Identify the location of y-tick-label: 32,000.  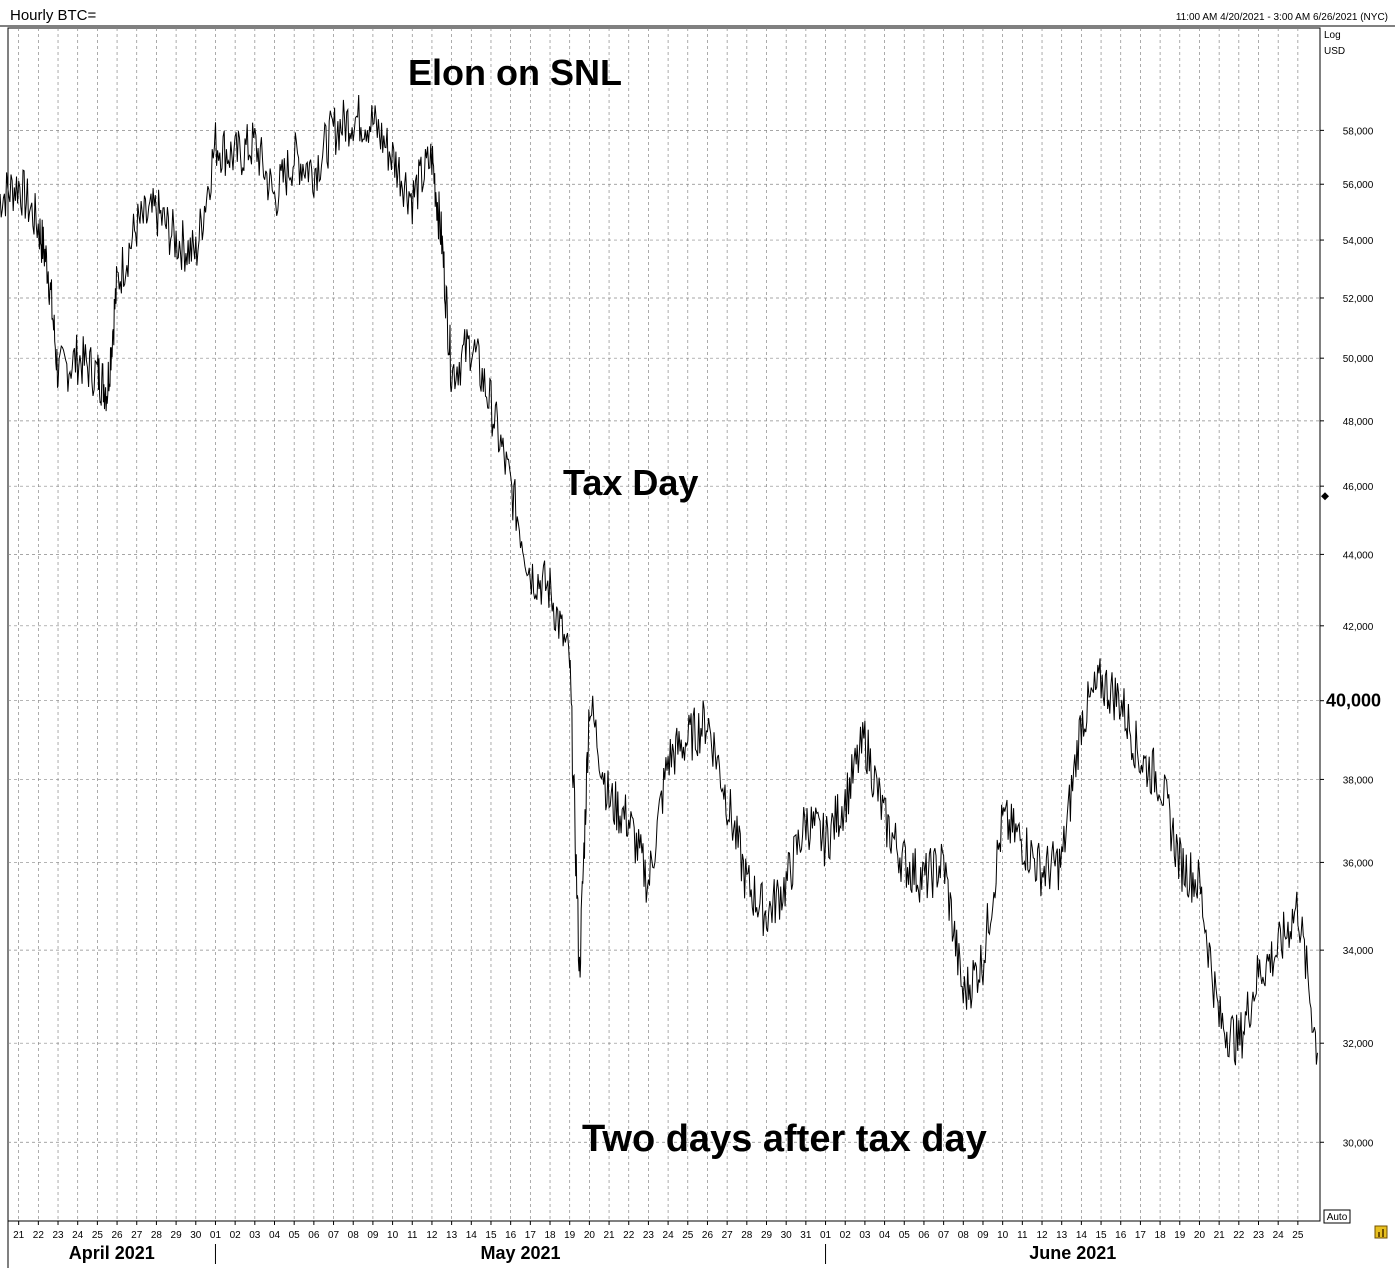
(1358, 1044).